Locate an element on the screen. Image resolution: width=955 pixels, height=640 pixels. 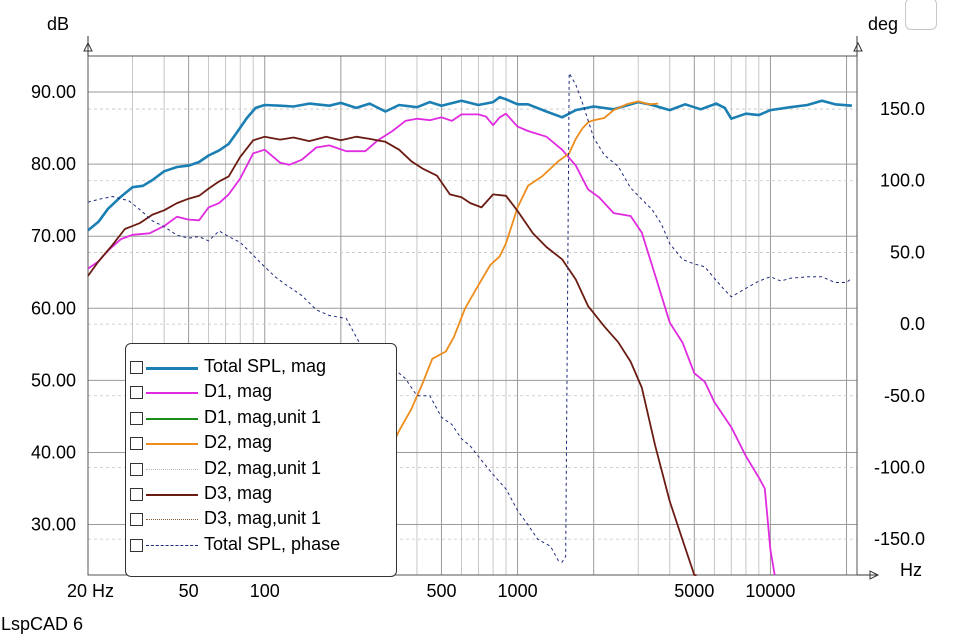
legend-label: D2, mag is located at coordinates (238, 442).